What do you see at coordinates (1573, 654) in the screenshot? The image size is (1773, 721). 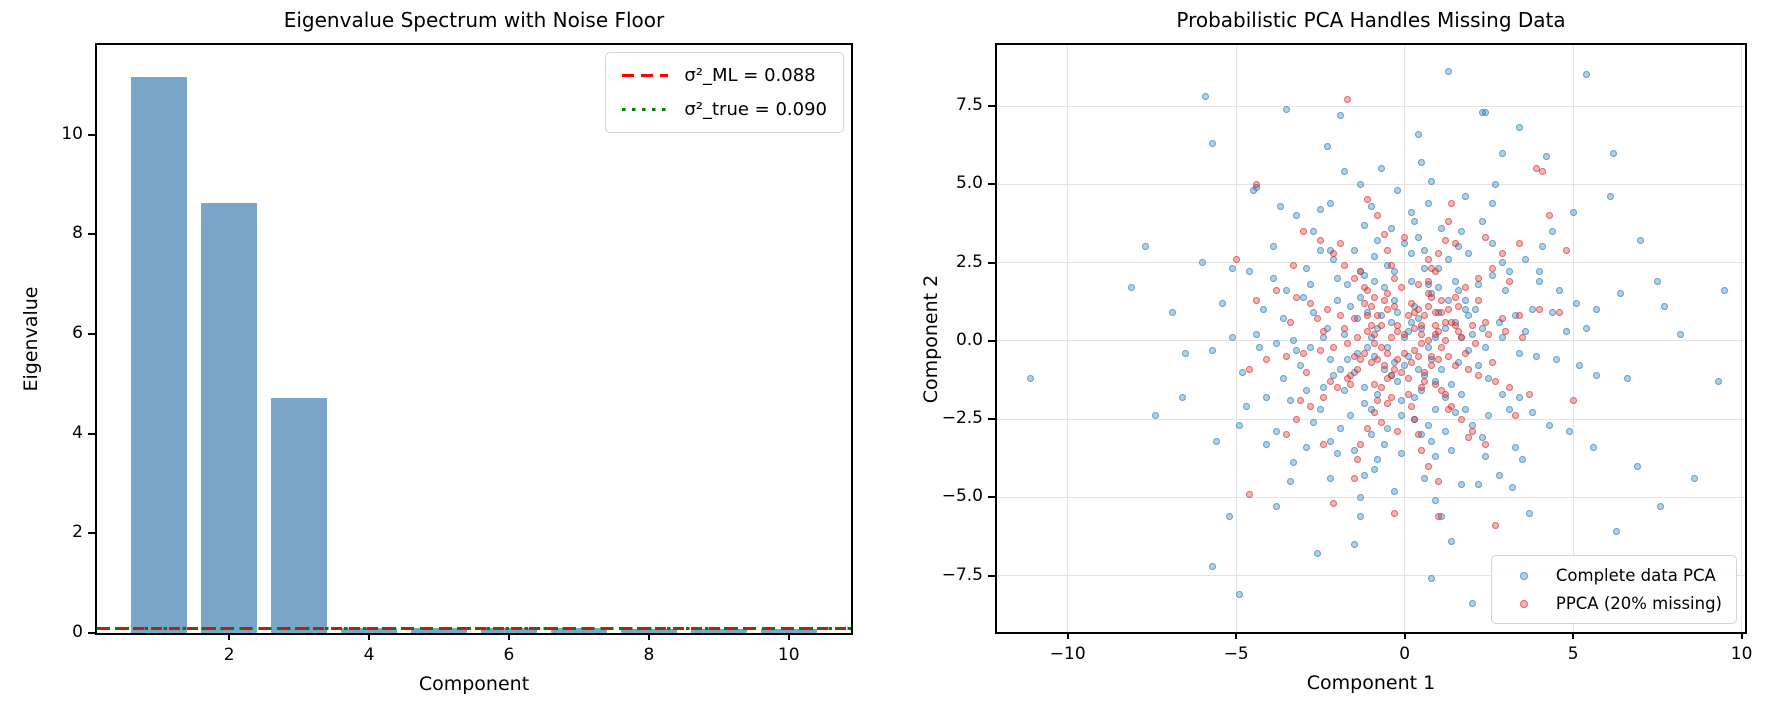 I see `x-tick-label: 5` at bounding box center [1573, 654].